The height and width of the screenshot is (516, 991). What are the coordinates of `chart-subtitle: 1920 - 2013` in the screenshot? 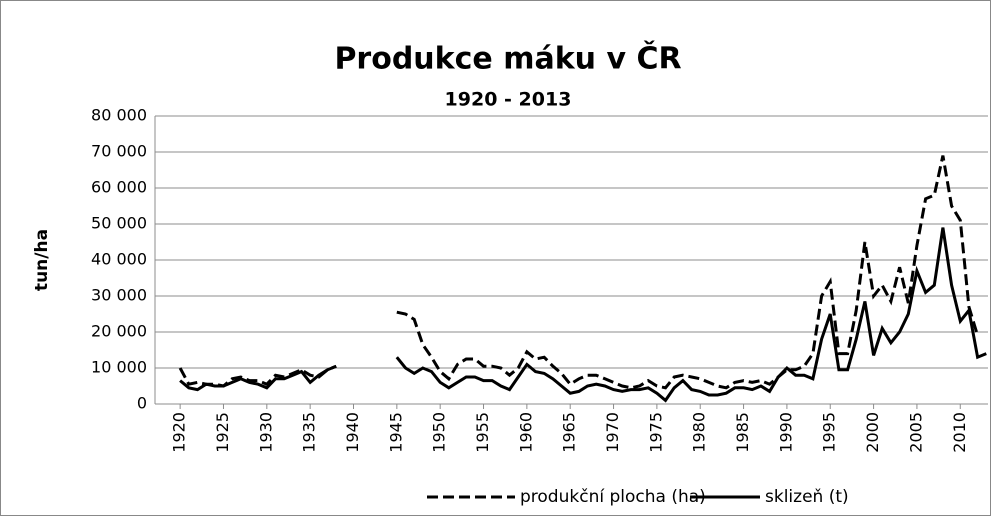 It's located at (508, 100).